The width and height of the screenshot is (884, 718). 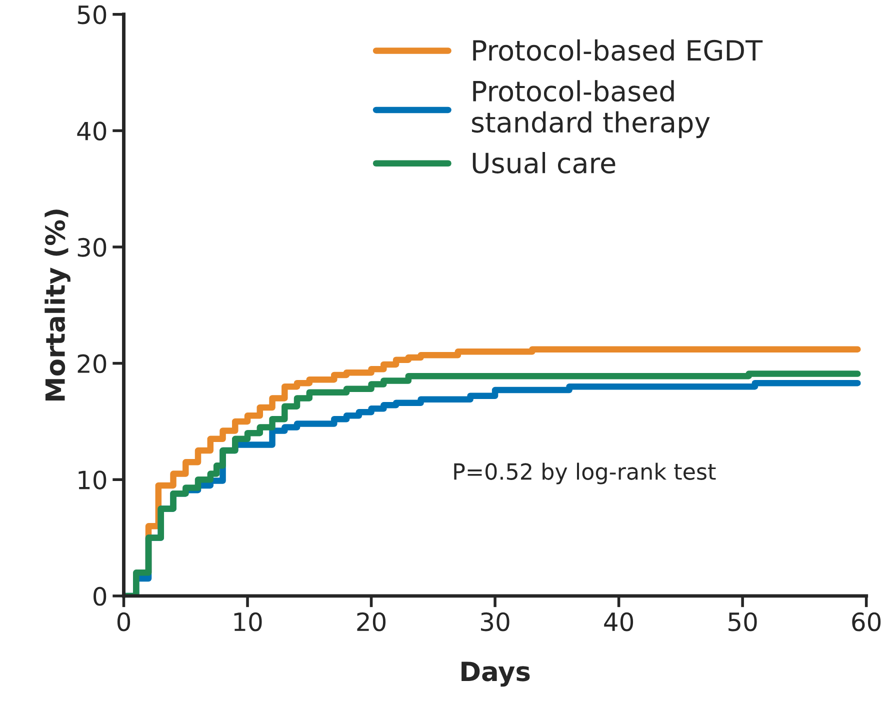 I want to click on legend-label: Usual care, so click(x=544, y=163).